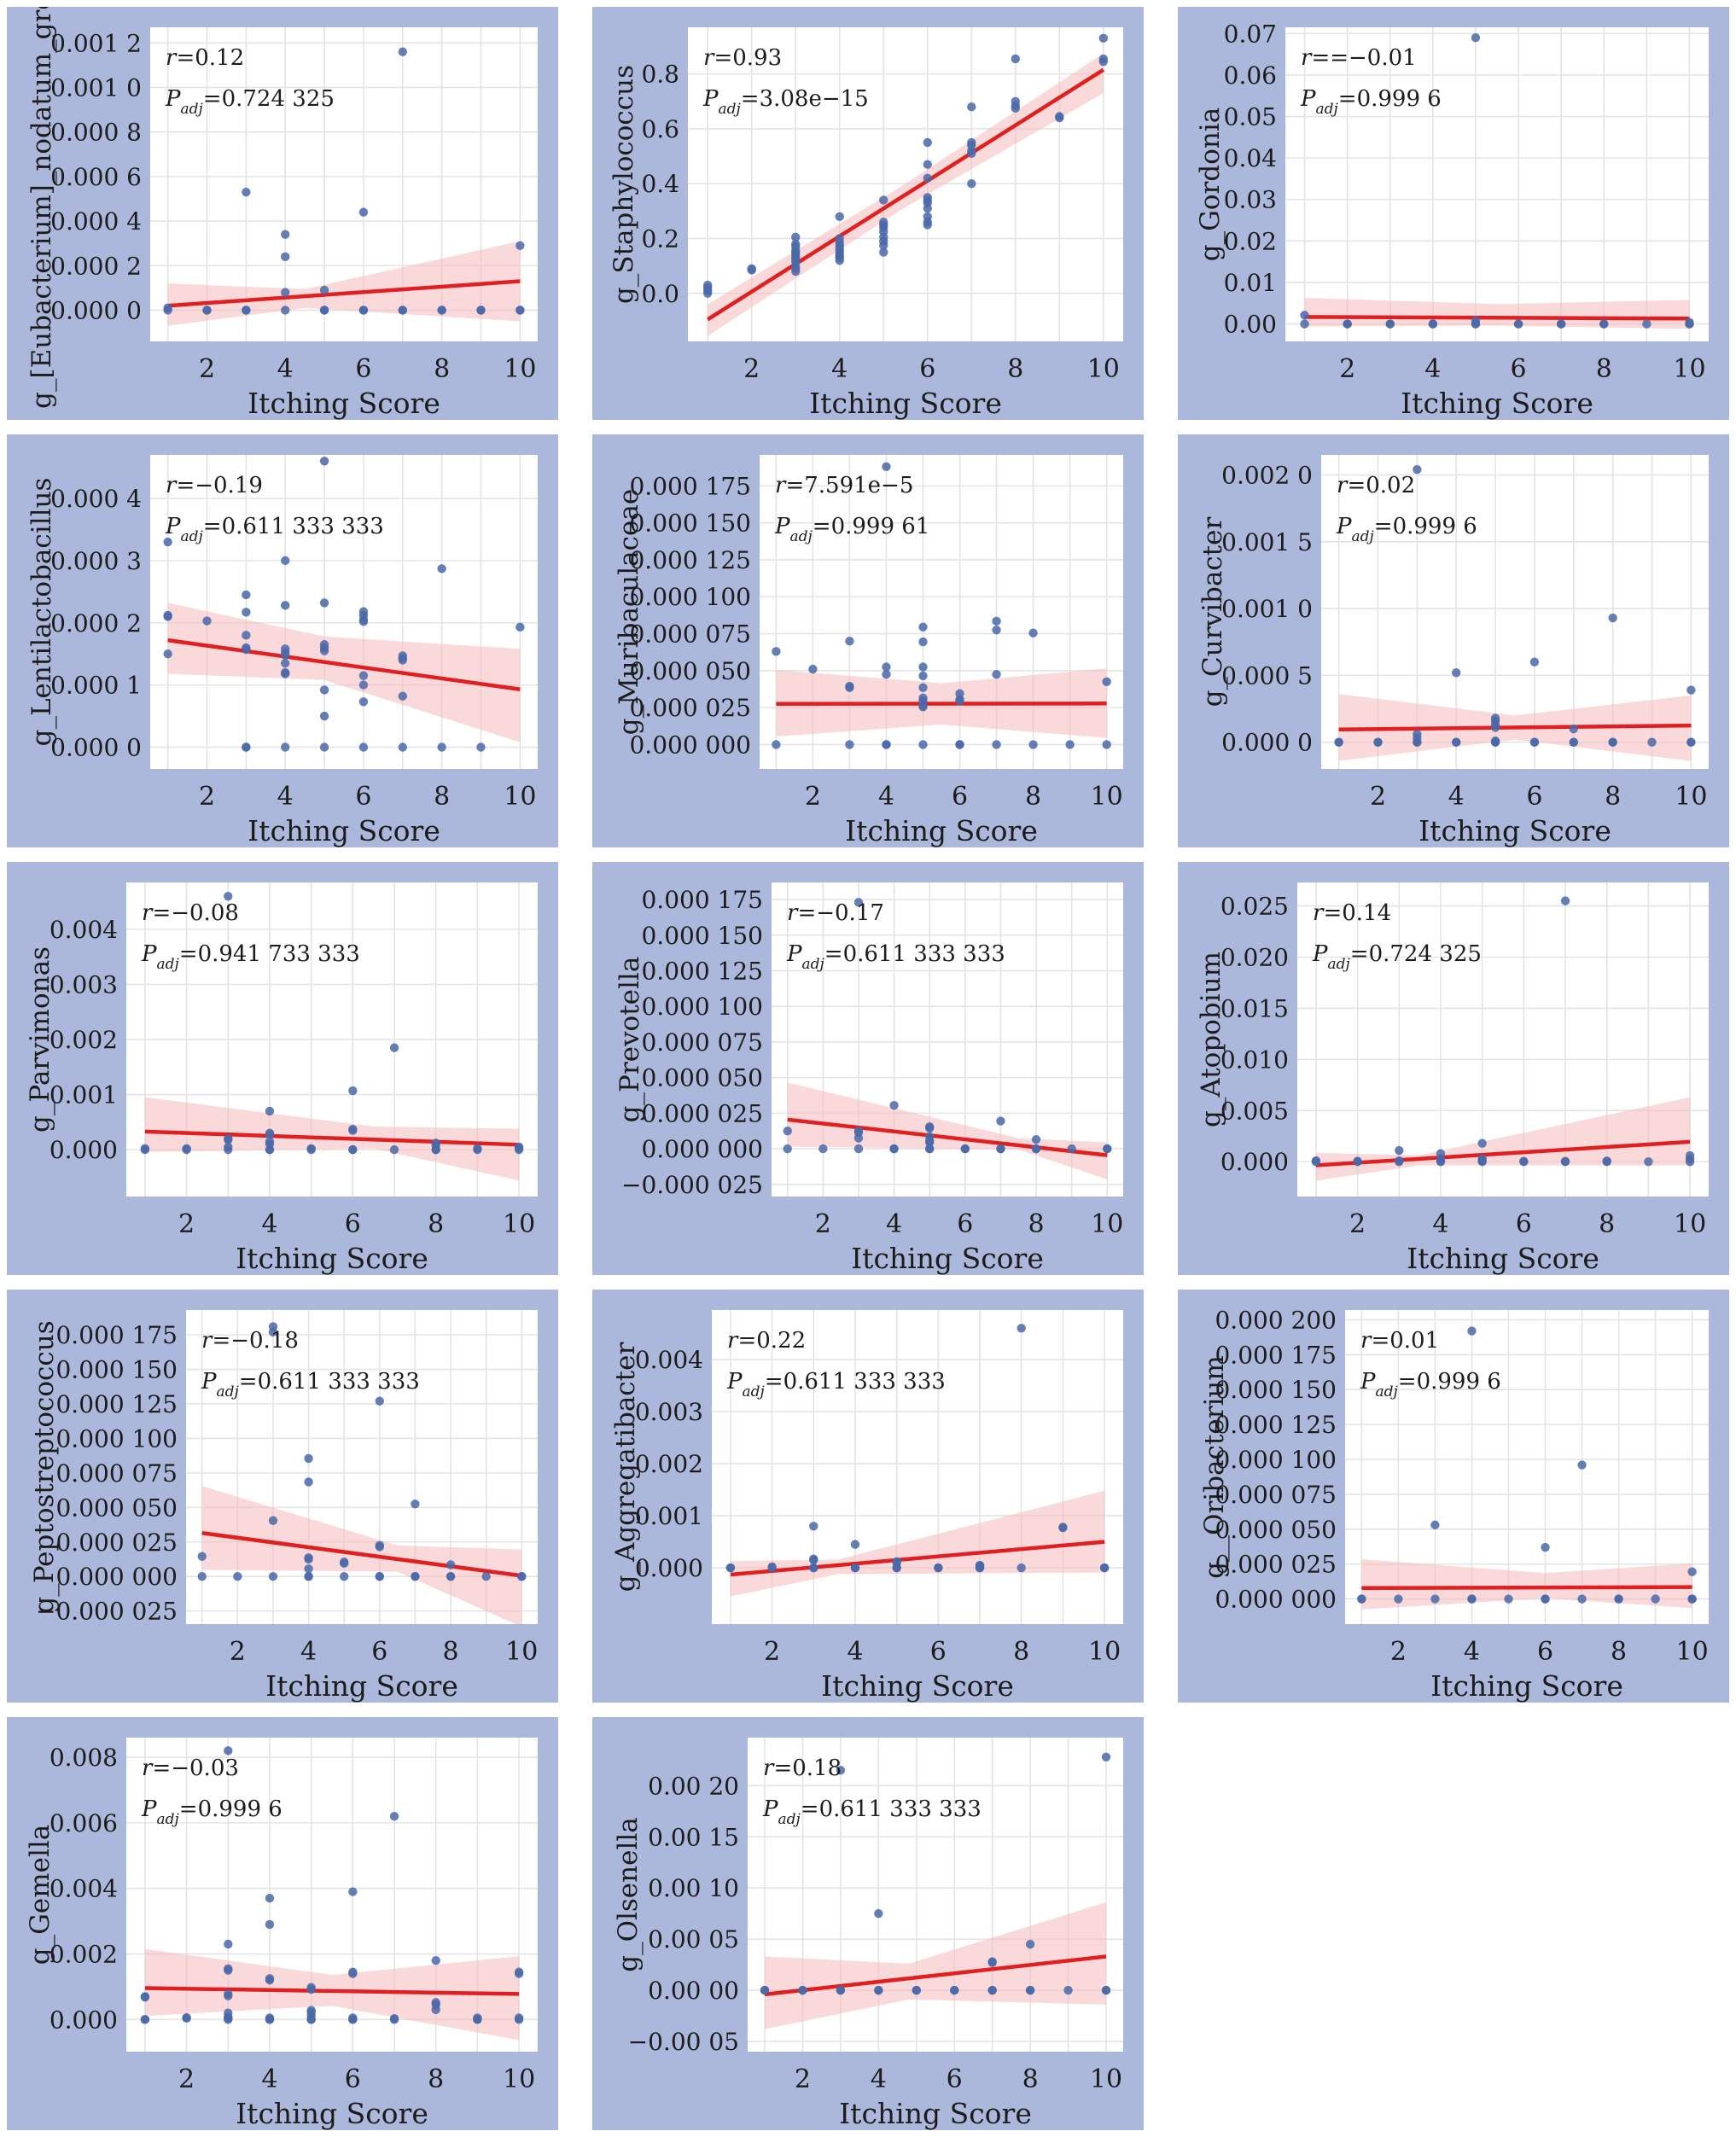 The width and height of the screenshot is (1736, 2137). I want to click on y-tick-label: 0.000 5, so click(1267, 676).